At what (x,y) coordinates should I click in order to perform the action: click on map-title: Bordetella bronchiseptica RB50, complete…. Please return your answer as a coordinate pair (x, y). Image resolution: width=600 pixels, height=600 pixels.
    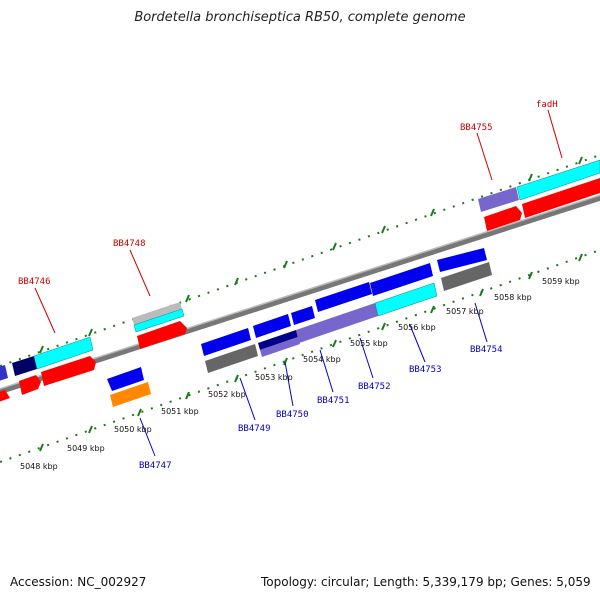
    Looking at the image, I should click on (300, 17).